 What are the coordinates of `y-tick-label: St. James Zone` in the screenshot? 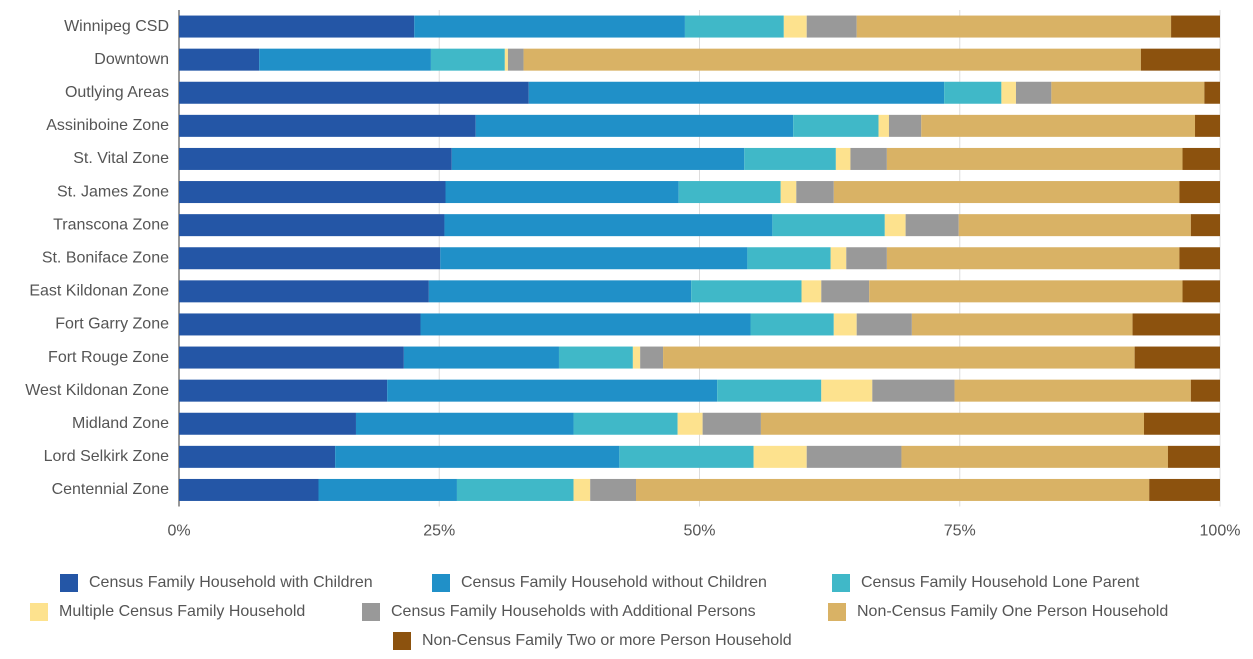 It's located at (113, 191).